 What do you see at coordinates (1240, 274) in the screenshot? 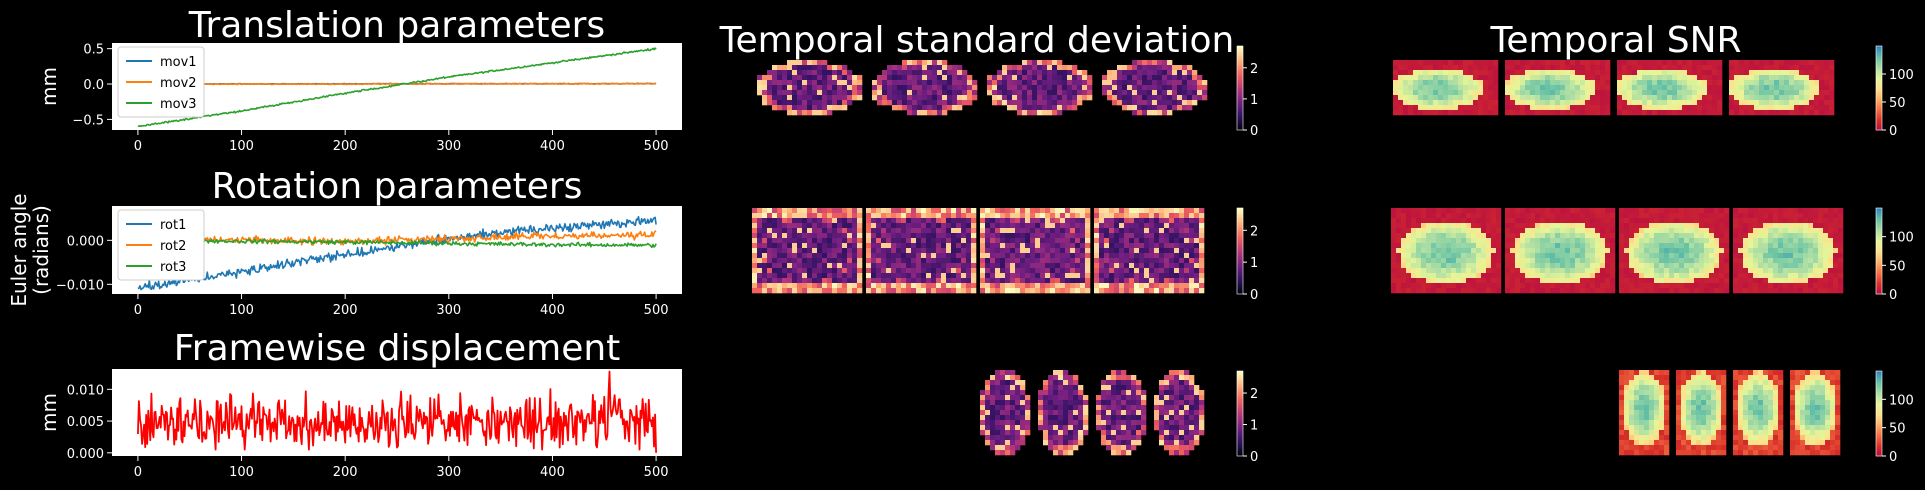
I see `colorbar-segment` at bounding box center [1240, 274].